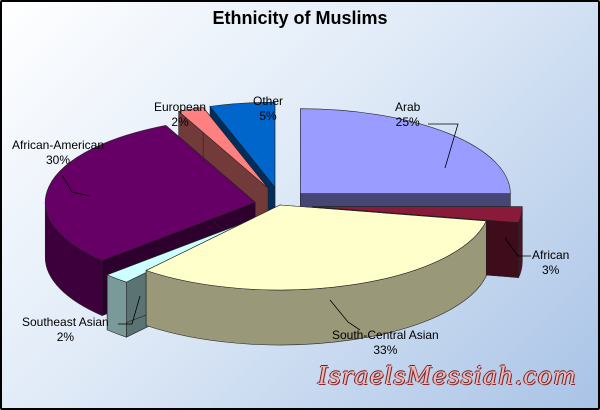 This screenshot has height=410, width=600. Describe the element at coordinates (300, 18) in the screenshot. I see `chart-title: Ethnicity of Muslims` at that location.